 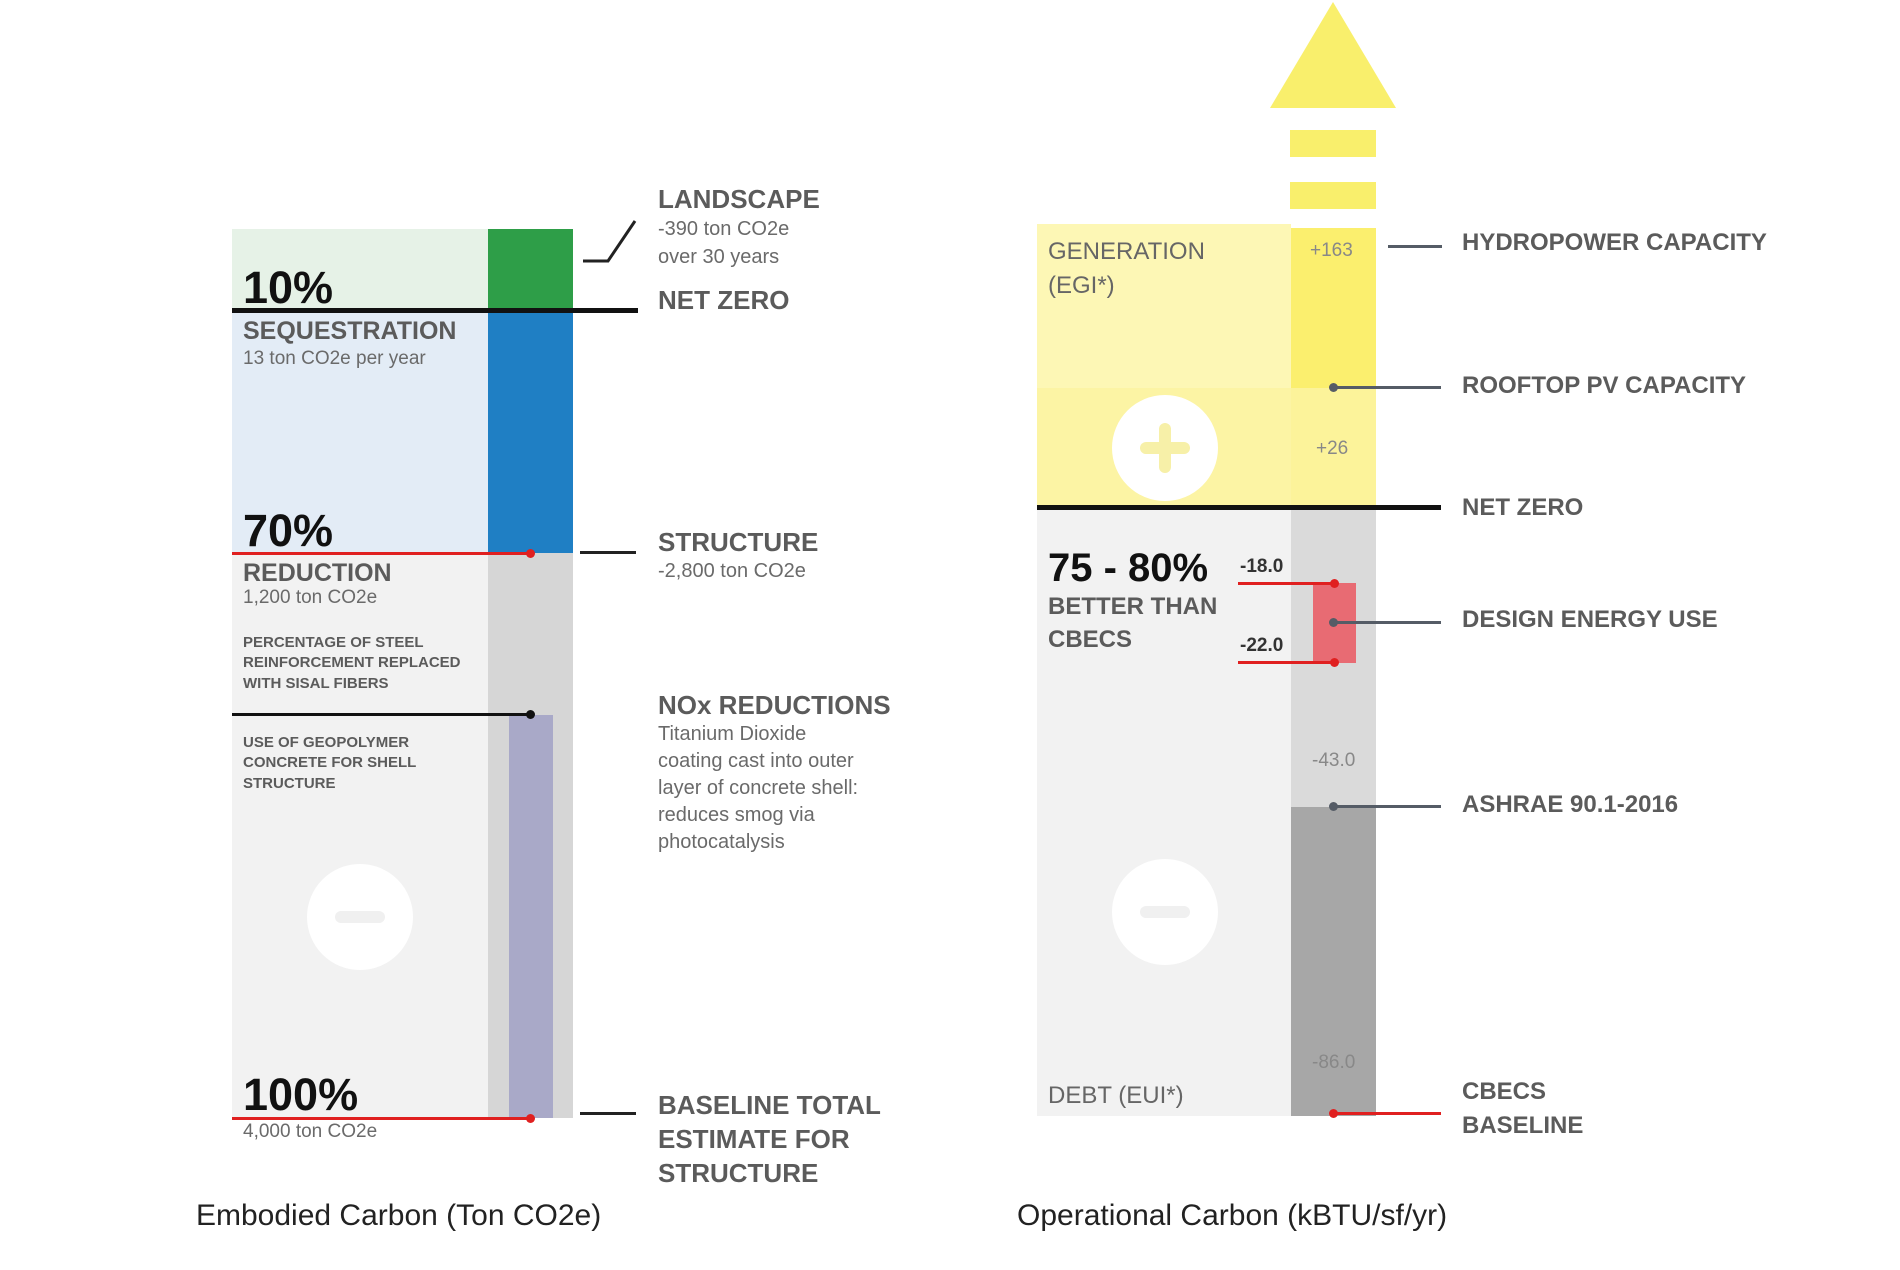 I want to click on steel-note-line: WITH SISAL FIBERS, so click(x=316, y=683).